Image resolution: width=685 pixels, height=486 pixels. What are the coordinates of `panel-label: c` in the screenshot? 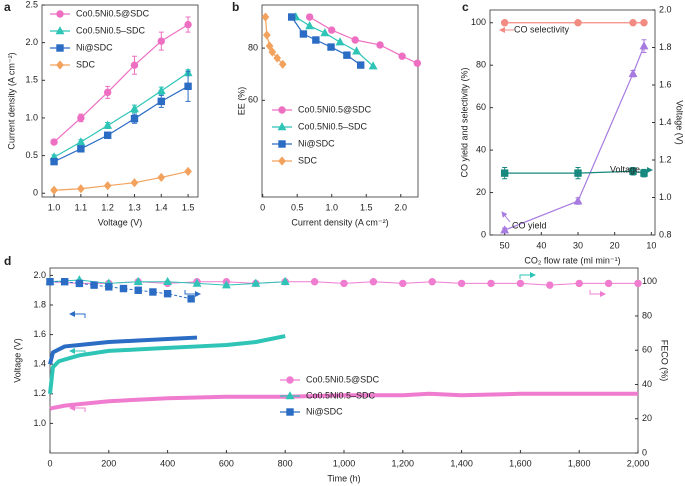 It's located at (465, 7).